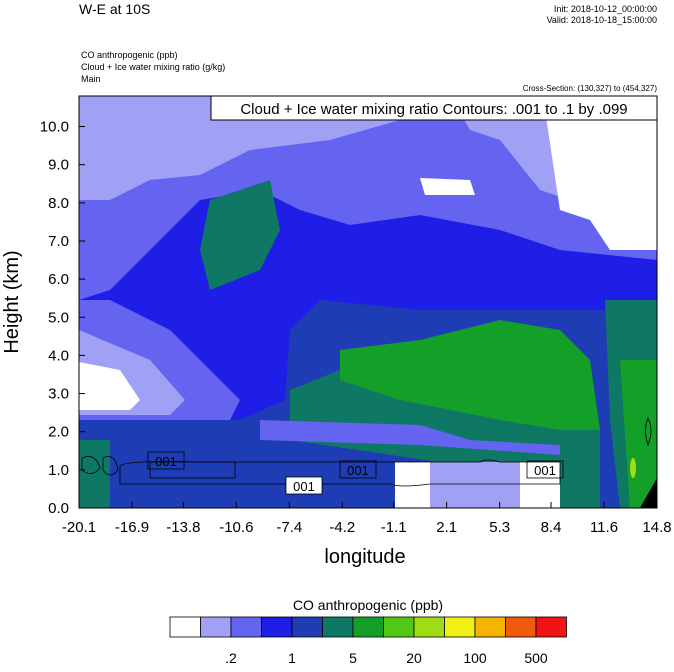  I want to click on x-tick-label: -4.2, so click(342, 527).